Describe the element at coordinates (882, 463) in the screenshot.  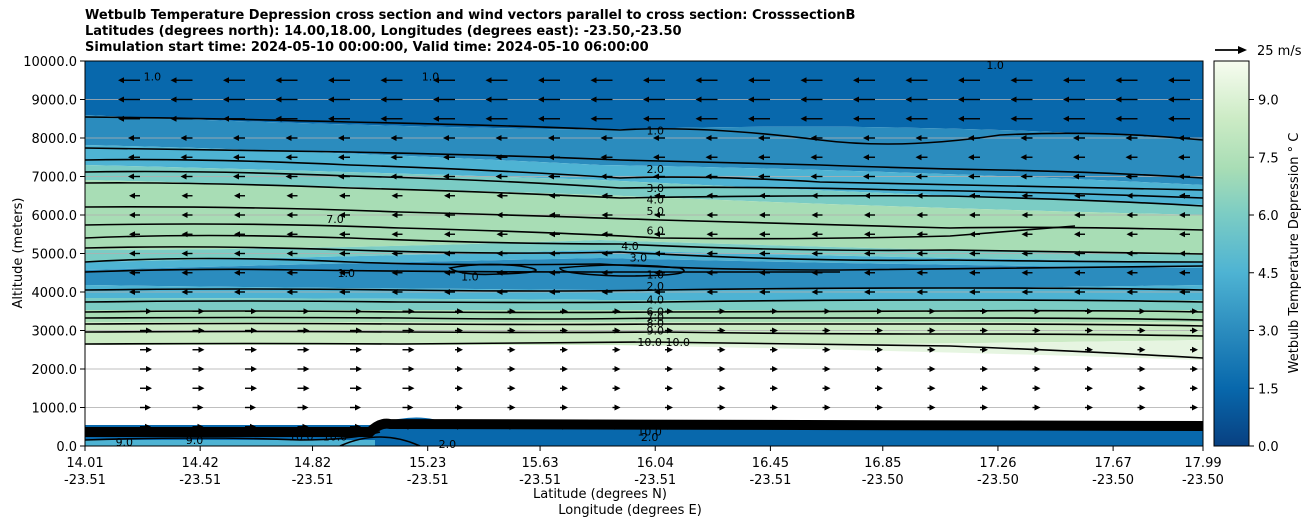
I see `x-tick-lat-label: 16.85` at that location.